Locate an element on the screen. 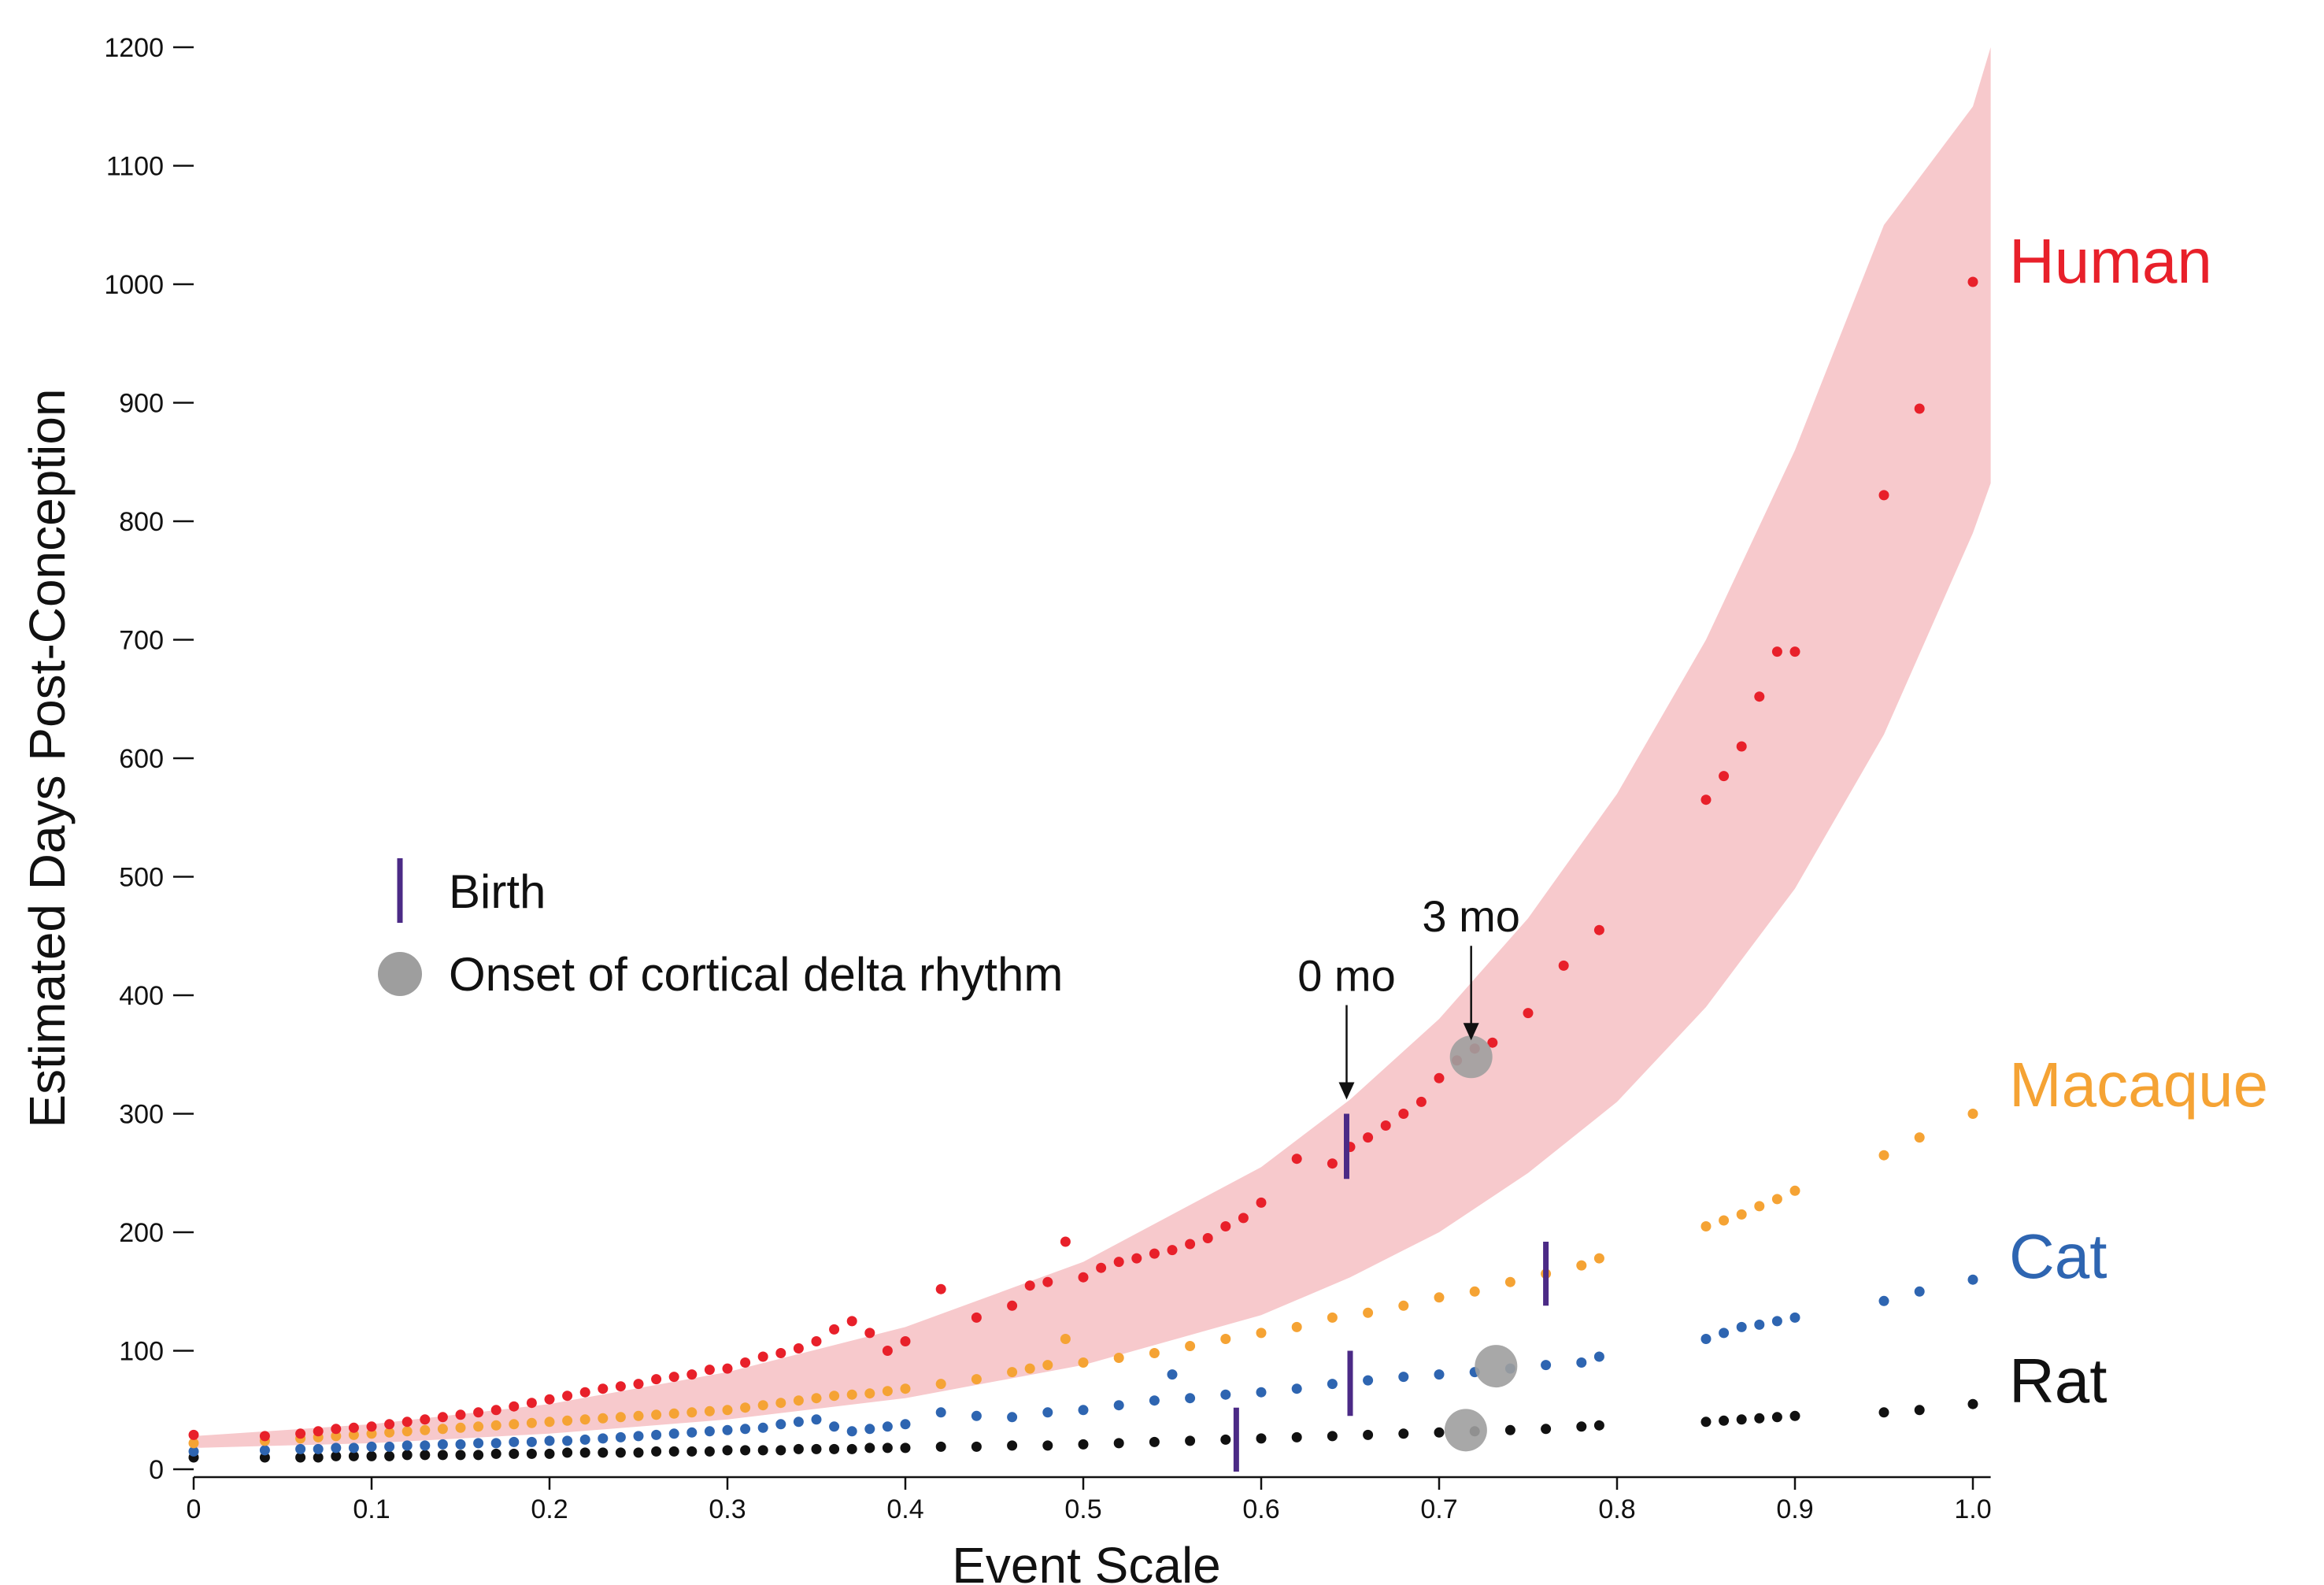  y-tick-label: 700 is located at coordinates (141, 641).